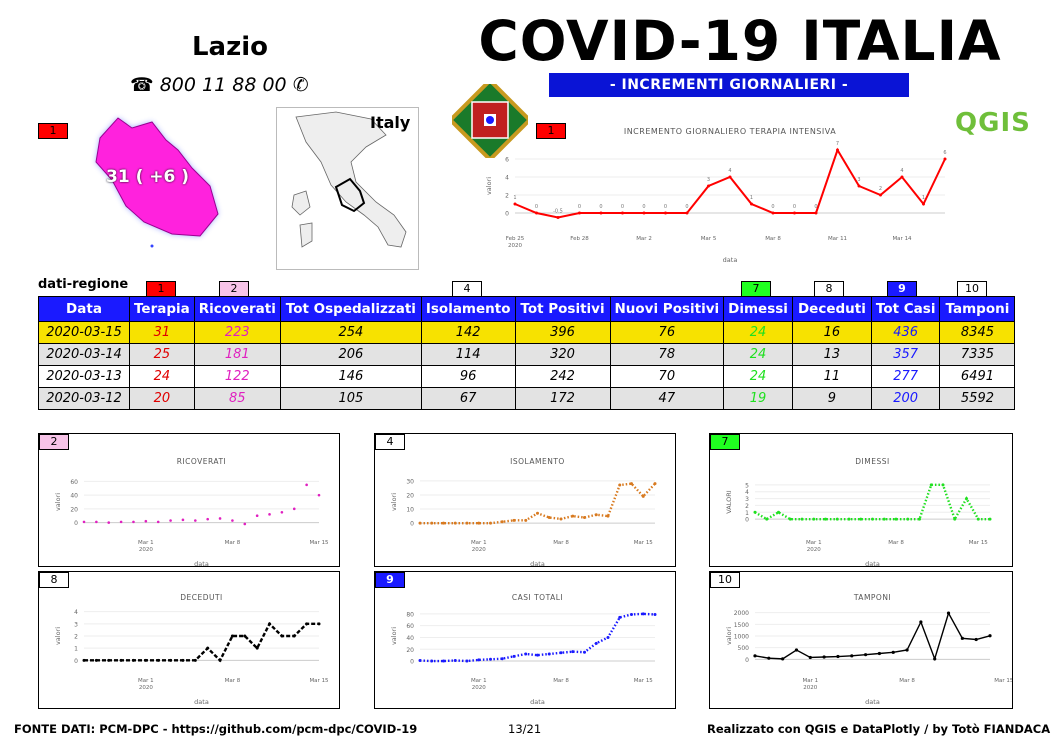 The image size is (1052, 744). I want to click on cell-nuovi-positivi: 78, so click(667, 354).